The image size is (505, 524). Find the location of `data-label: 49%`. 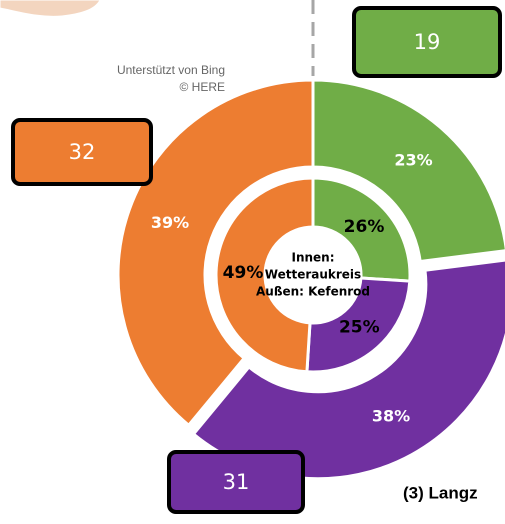

data-label: 49% is located at coordinates (243, 273).